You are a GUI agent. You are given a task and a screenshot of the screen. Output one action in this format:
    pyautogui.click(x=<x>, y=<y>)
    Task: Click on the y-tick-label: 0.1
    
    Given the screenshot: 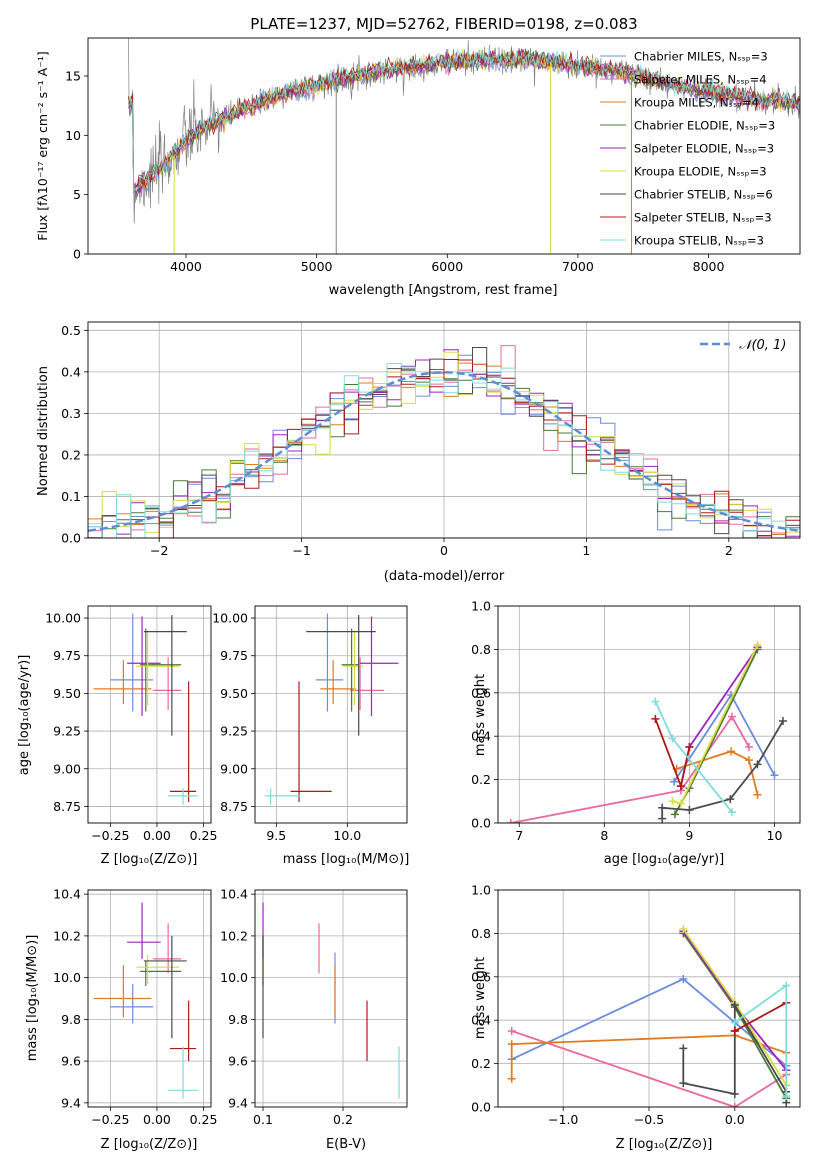 What is the action you would take?
    pyautogui.click(x=71, y=496)
    